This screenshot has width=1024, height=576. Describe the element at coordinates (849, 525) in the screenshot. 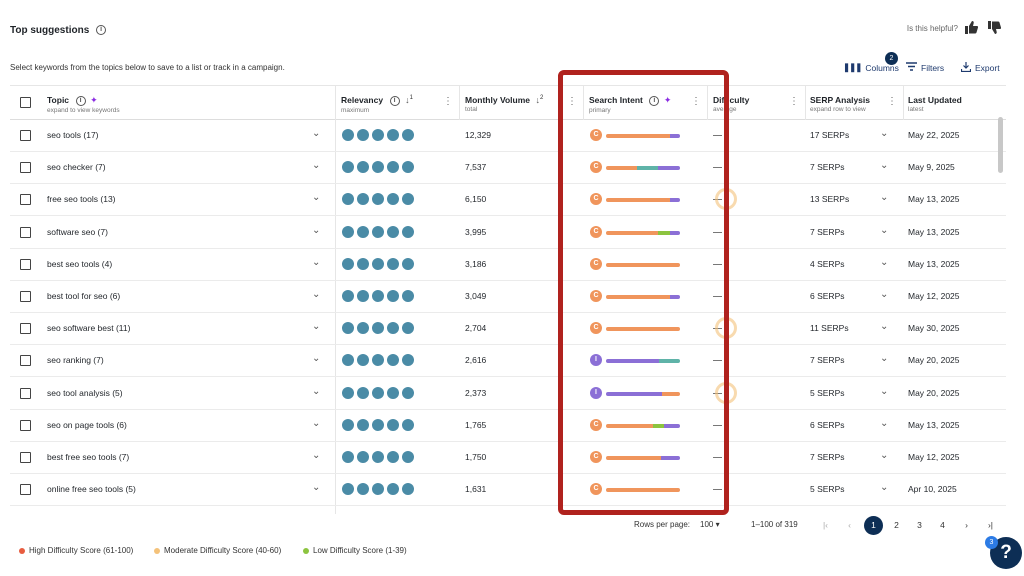

I see `prev-page-icon: ‹` at that location.